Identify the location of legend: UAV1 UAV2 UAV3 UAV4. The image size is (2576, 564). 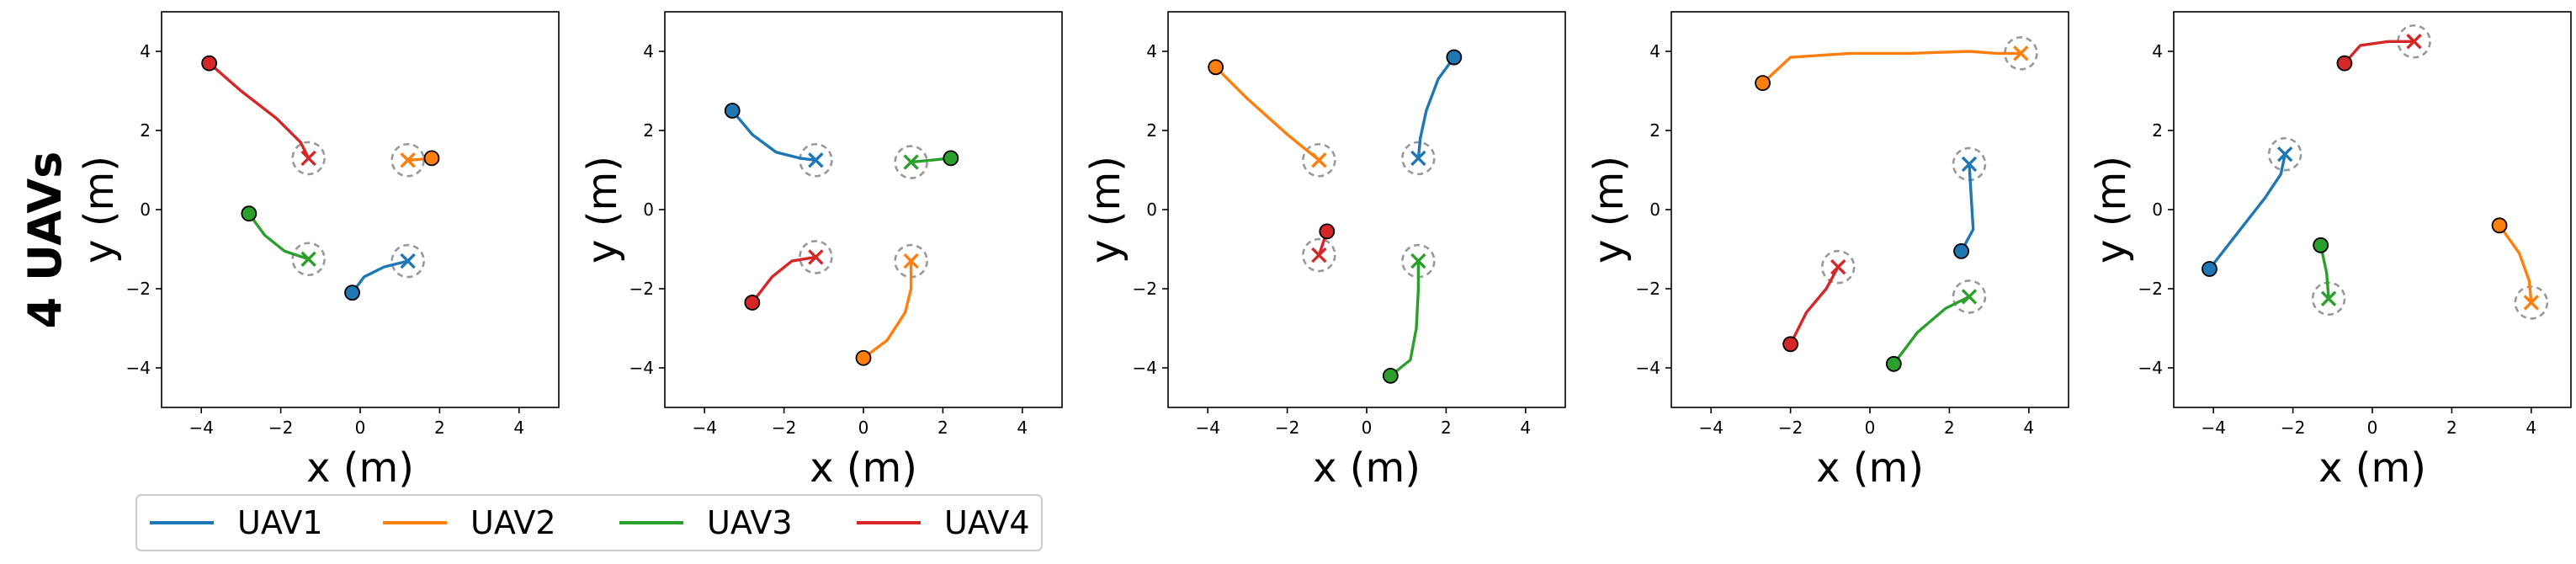
(589, 522).